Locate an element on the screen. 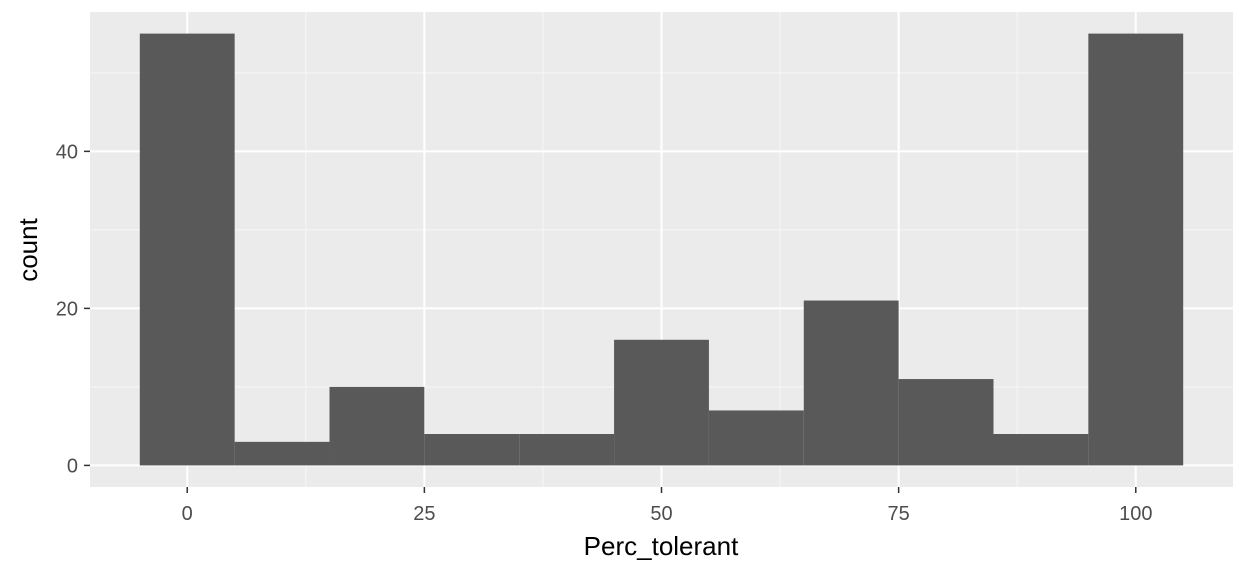 Image resolution: width=1248 pixels, height=576 pixels. x-tick-label: 25 is located at coordinates (424, 514).